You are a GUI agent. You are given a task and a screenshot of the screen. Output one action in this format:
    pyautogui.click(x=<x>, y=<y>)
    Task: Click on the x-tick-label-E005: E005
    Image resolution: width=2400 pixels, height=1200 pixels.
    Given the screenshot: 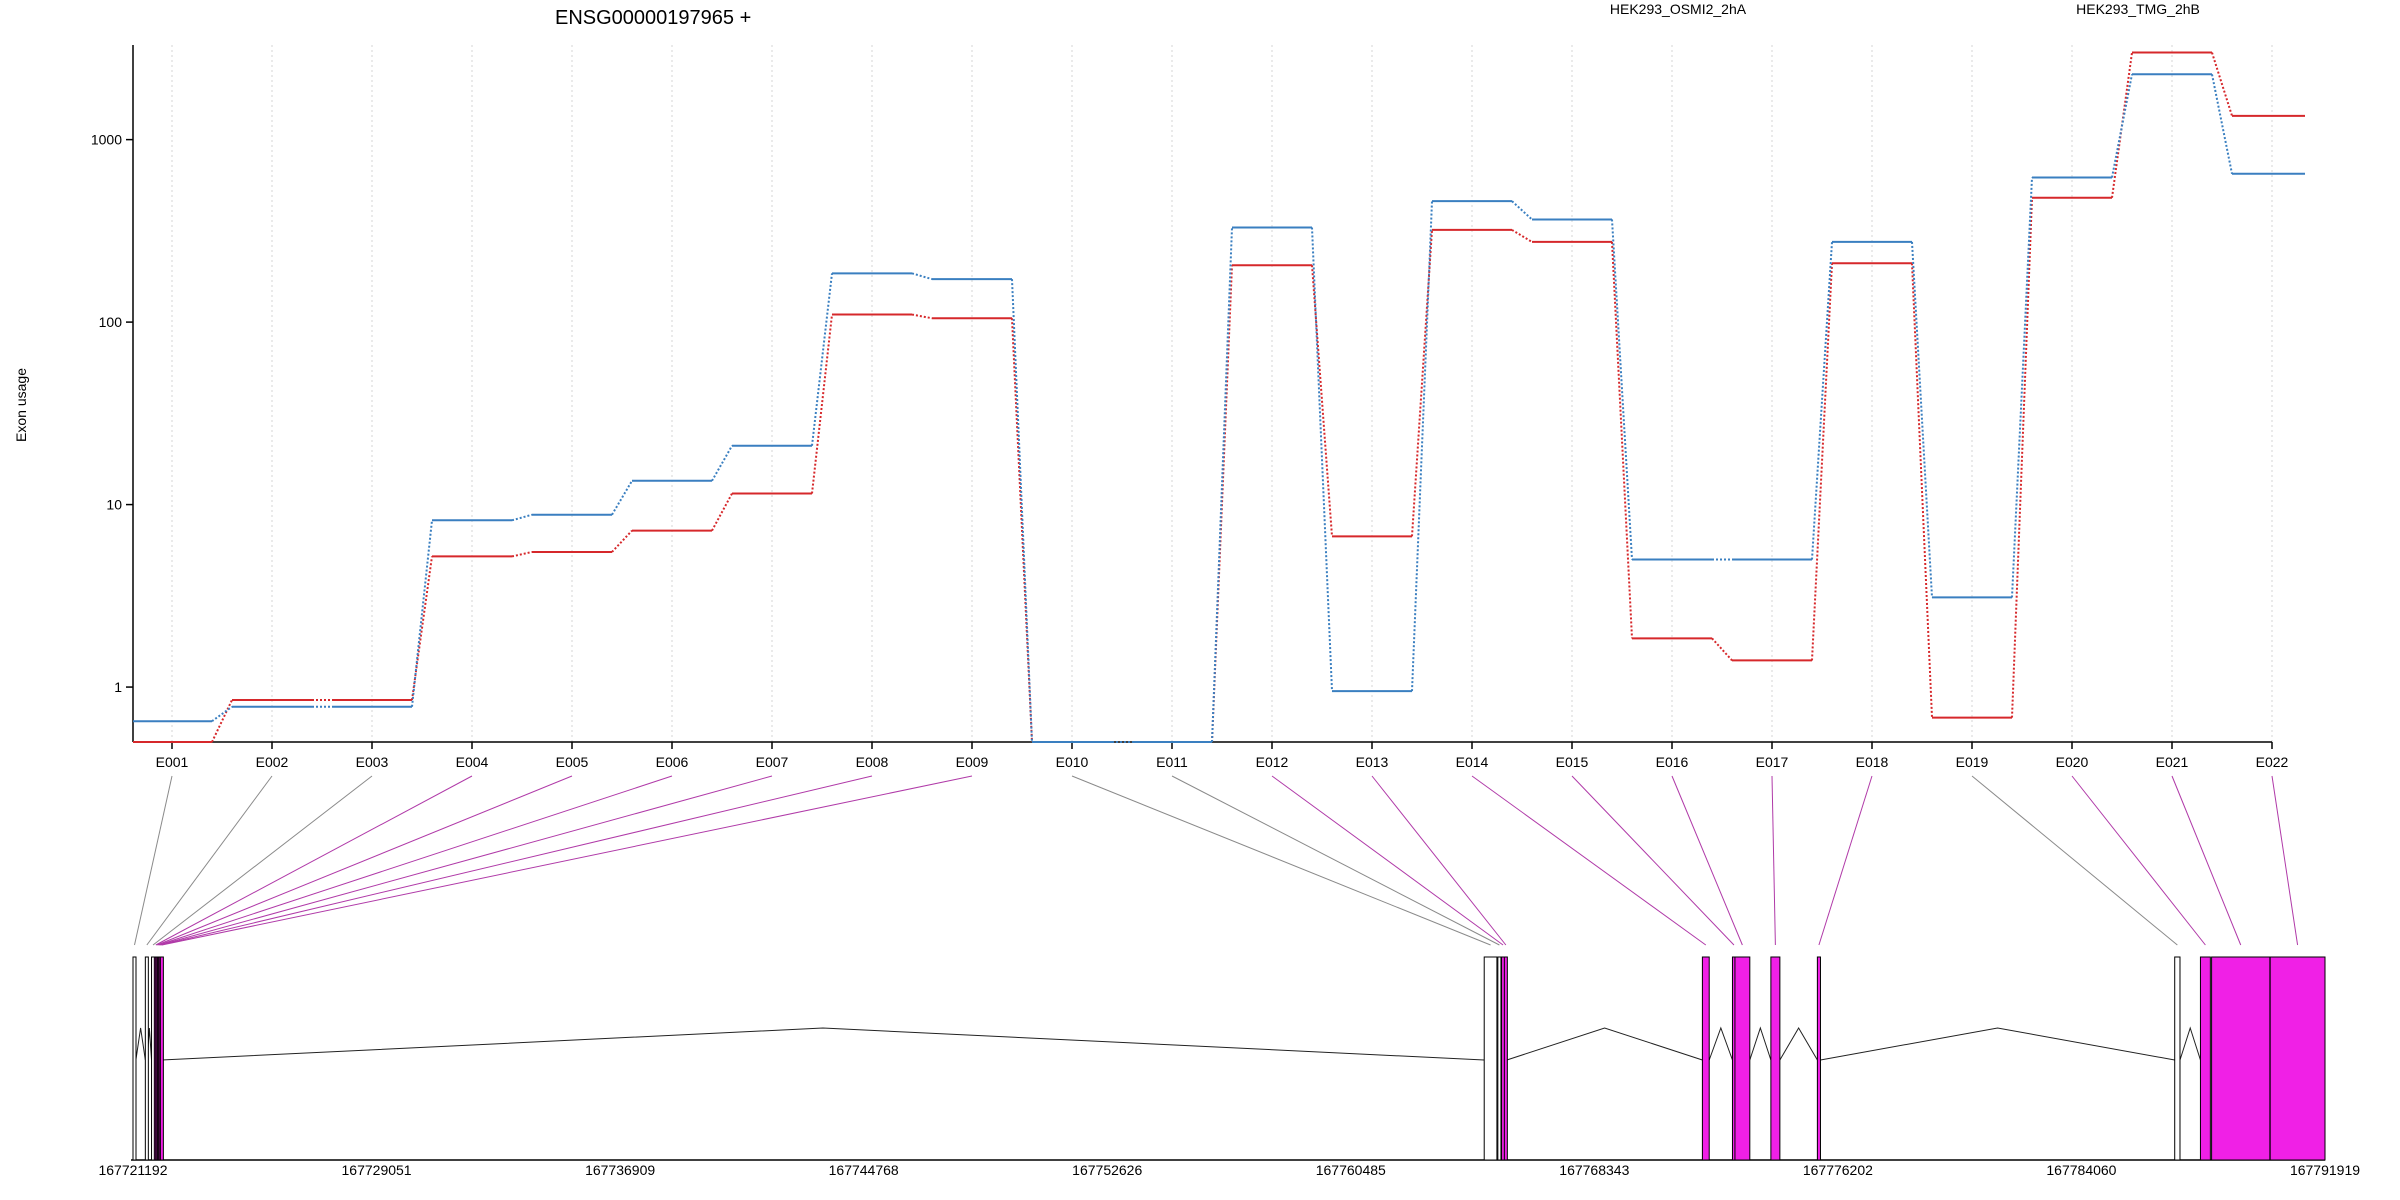 What is the action you would take?
    pyautogui.click(x=572, y=762)
    